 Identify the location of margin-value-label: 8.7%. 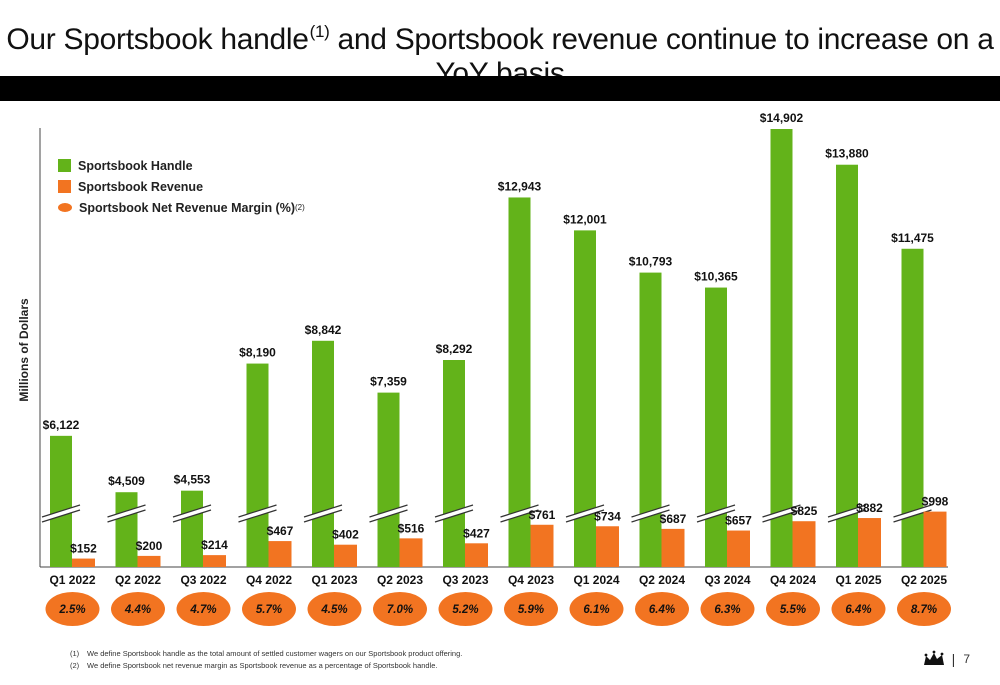
(924, 610).